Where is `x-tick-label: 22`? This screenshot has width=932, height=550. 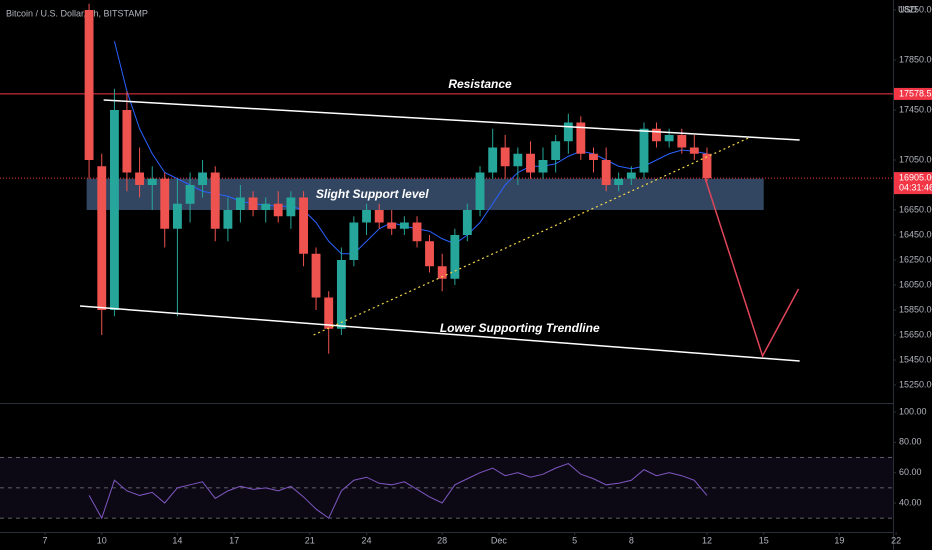 x-tick-label: 22 is located at coordinates (896, 540).